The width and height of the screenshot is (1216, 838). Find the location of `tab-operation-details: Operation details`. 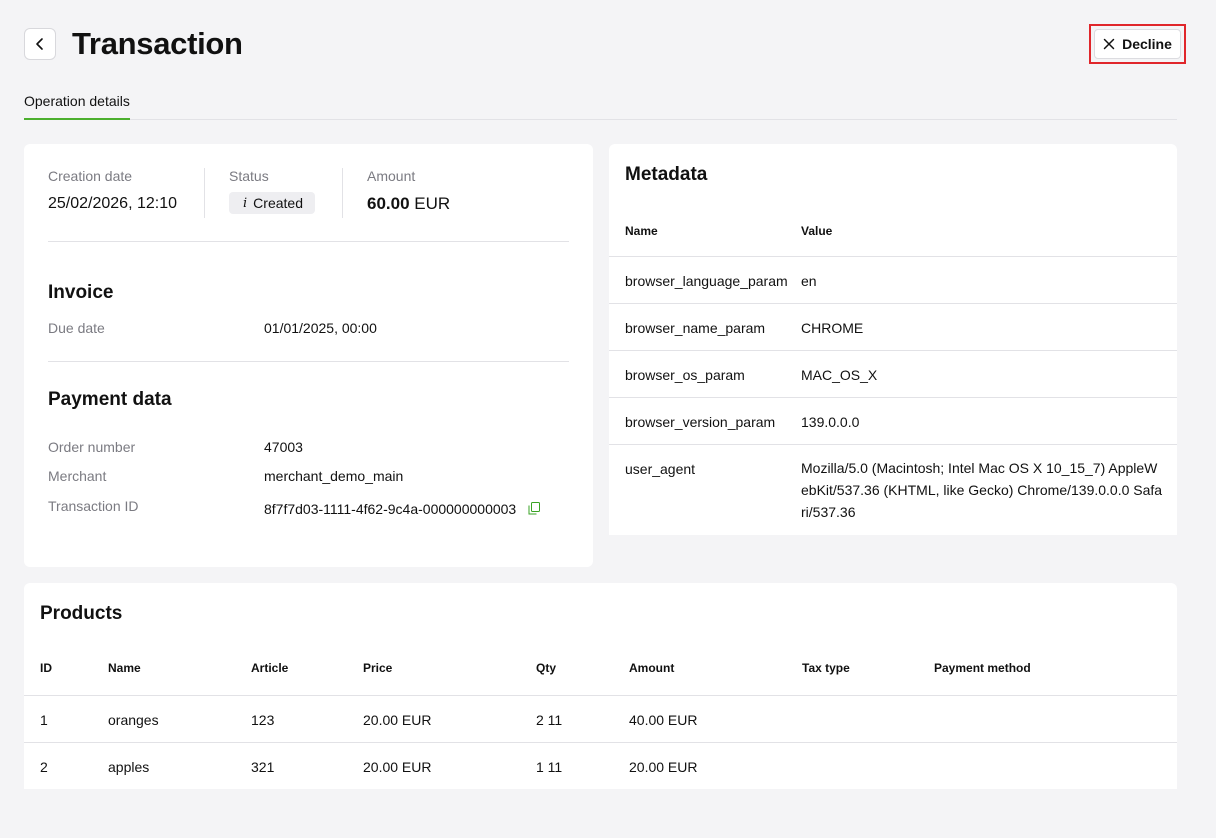

tab-operation-details: Operation details is located at coordinates (77, 105).